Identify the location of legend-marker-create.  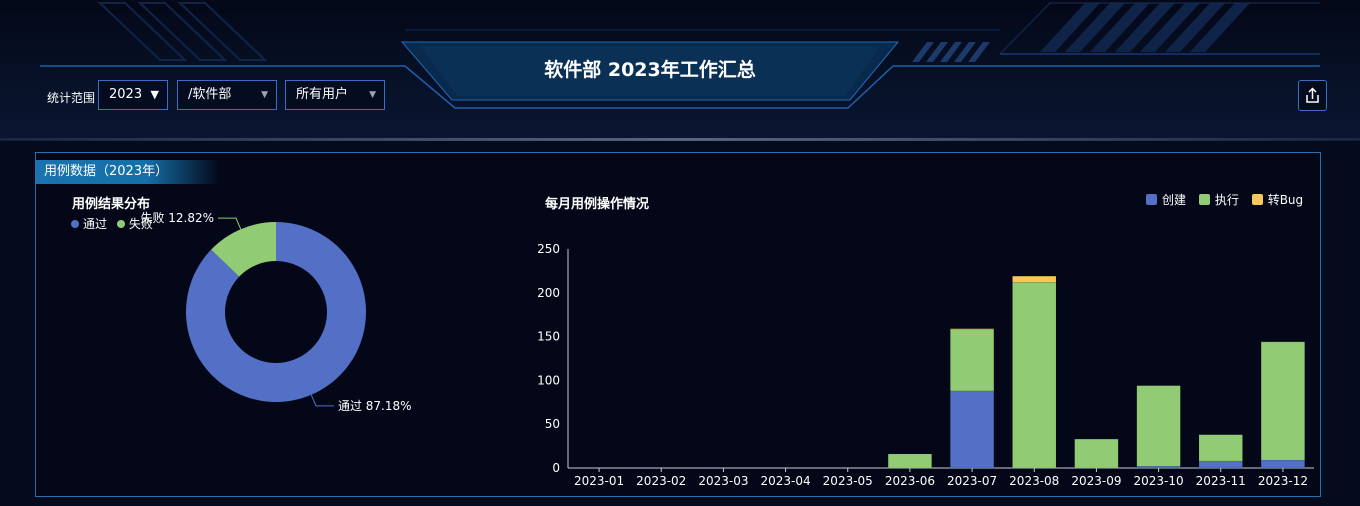
(1151, 199).